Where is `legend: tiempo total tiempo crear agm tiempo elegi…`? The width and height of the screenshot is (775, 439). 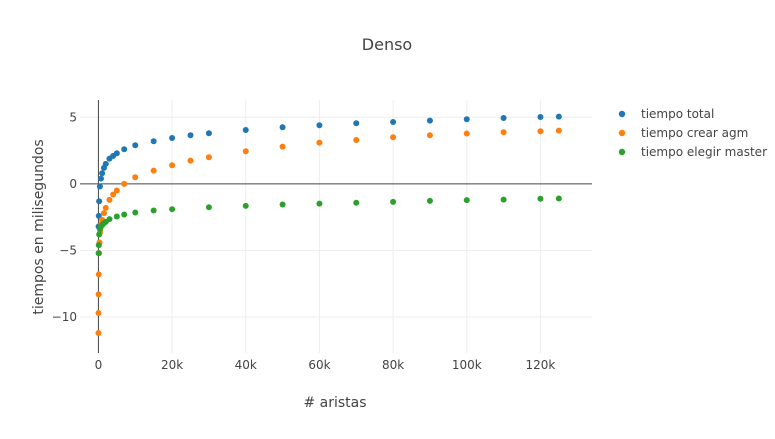
legend: tiempo total tiempo crear agm tiempo elegi… is located at coordinates (692, 133).